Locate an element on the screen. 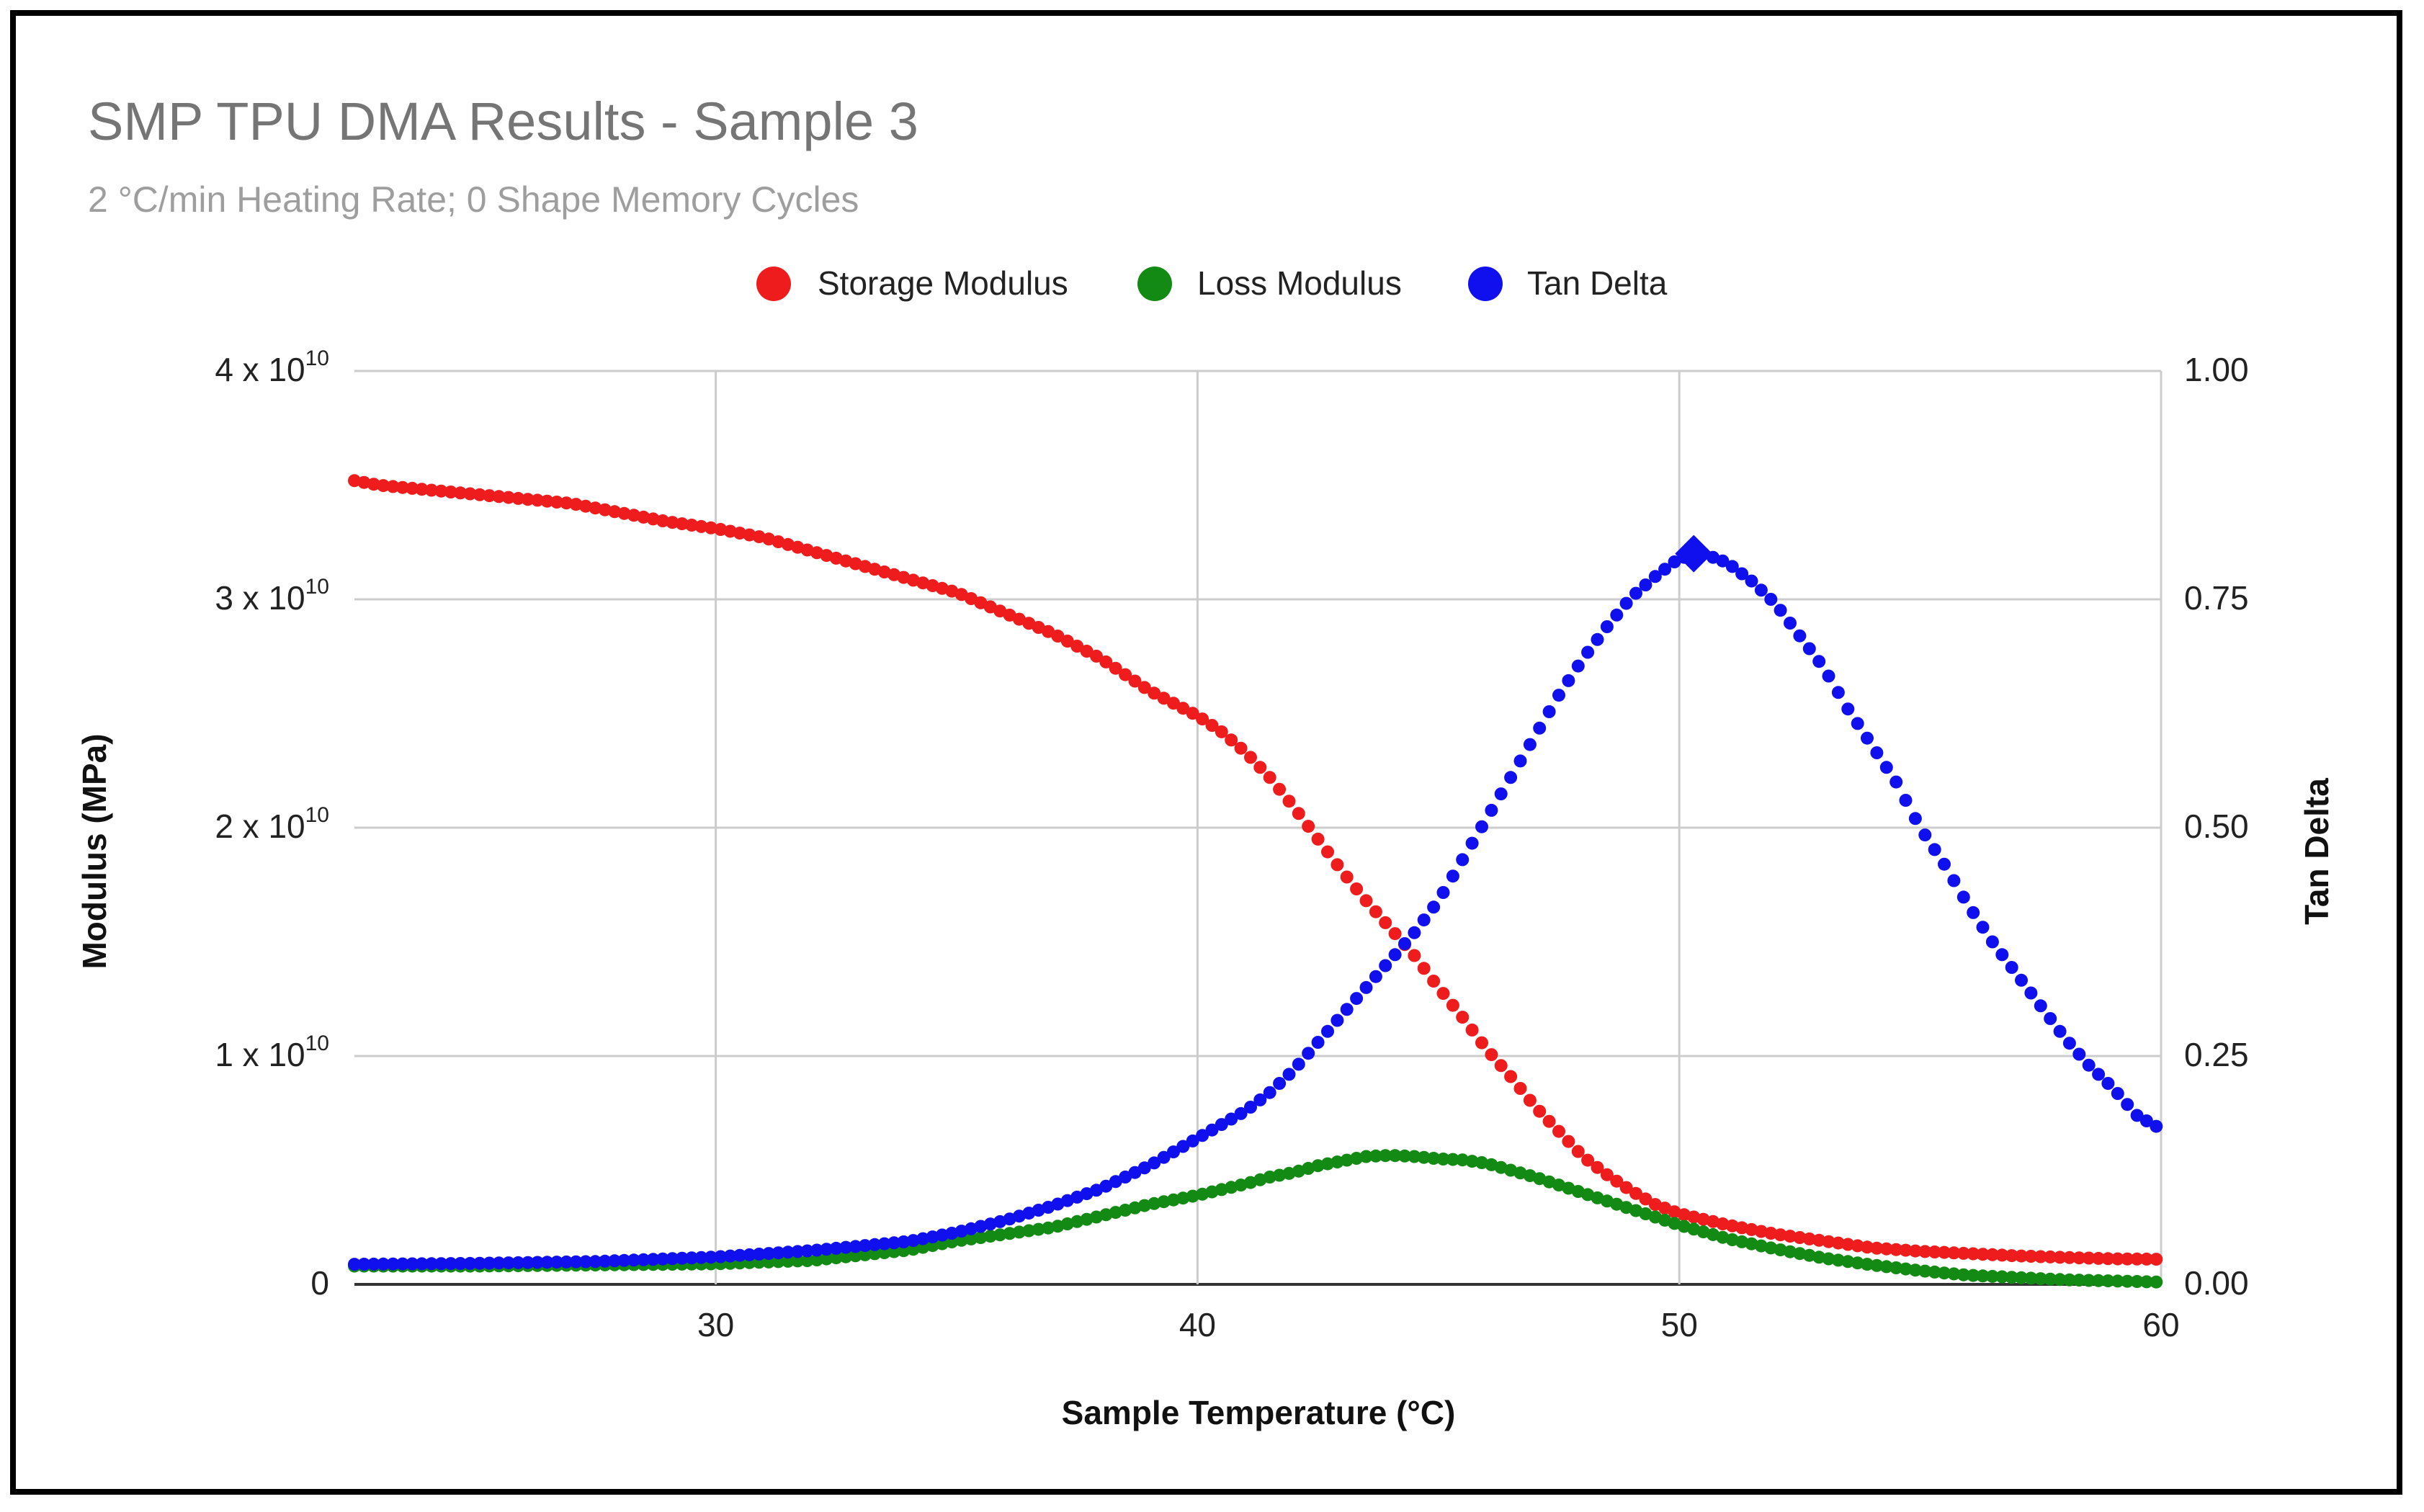 The image size is (2424, 1512). y2-tick-label: 0.50 is located at coordinates (2216, 826).